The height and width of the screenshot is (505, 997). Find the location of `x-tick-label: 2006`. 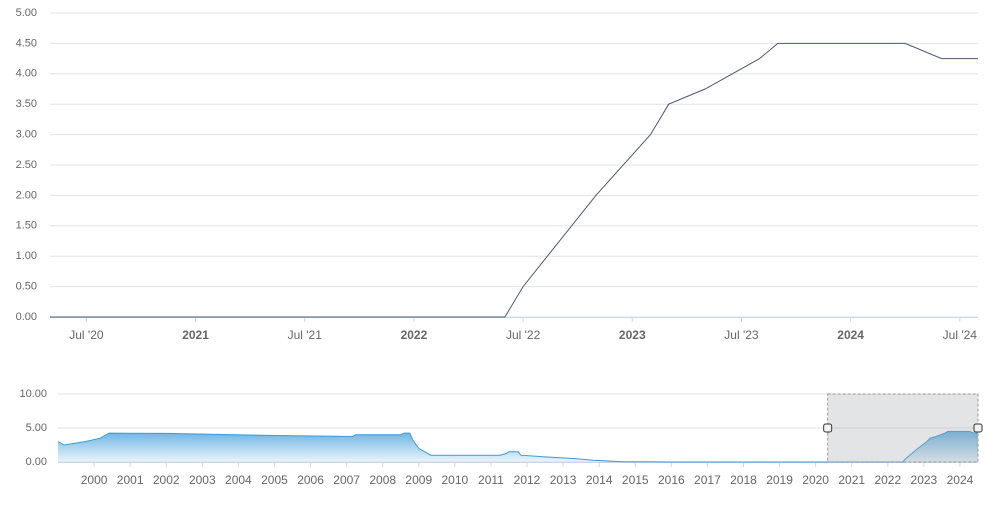

x-tick-label: 2006 is located at coordinates (310, 480).